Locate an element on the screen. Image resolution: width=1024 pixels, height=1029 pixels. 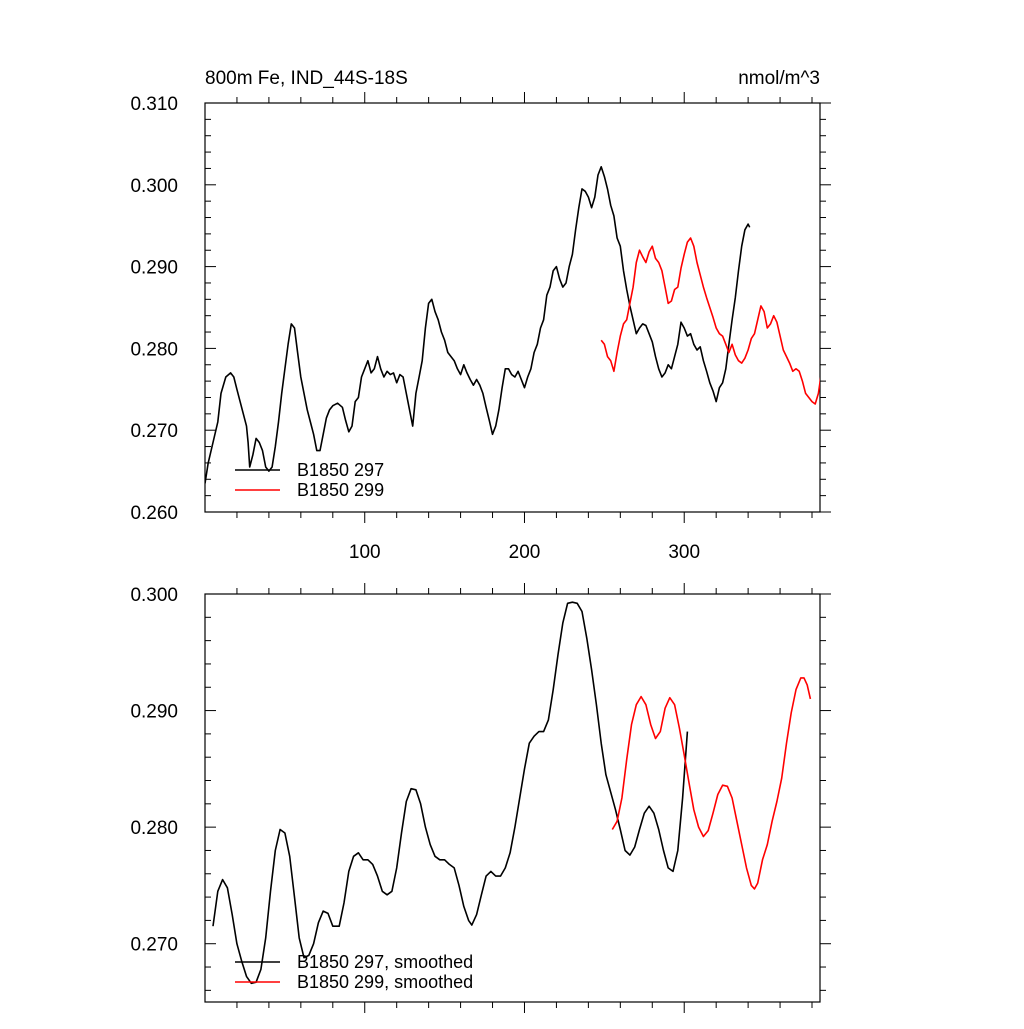
x-tick-label: 100 is located at coordinates (365, 552).